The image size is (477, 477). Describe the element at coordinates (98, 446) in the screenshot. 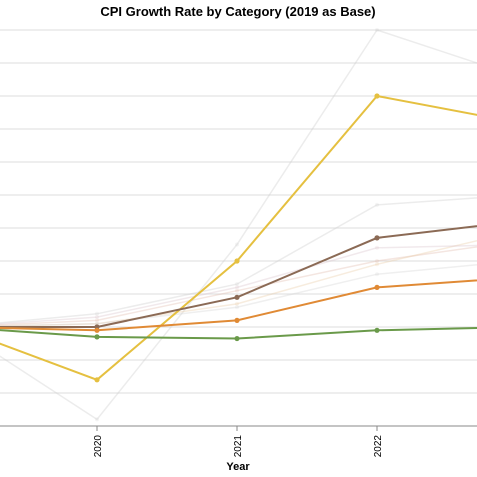

I see `x-tick-label: 2020` at that location.